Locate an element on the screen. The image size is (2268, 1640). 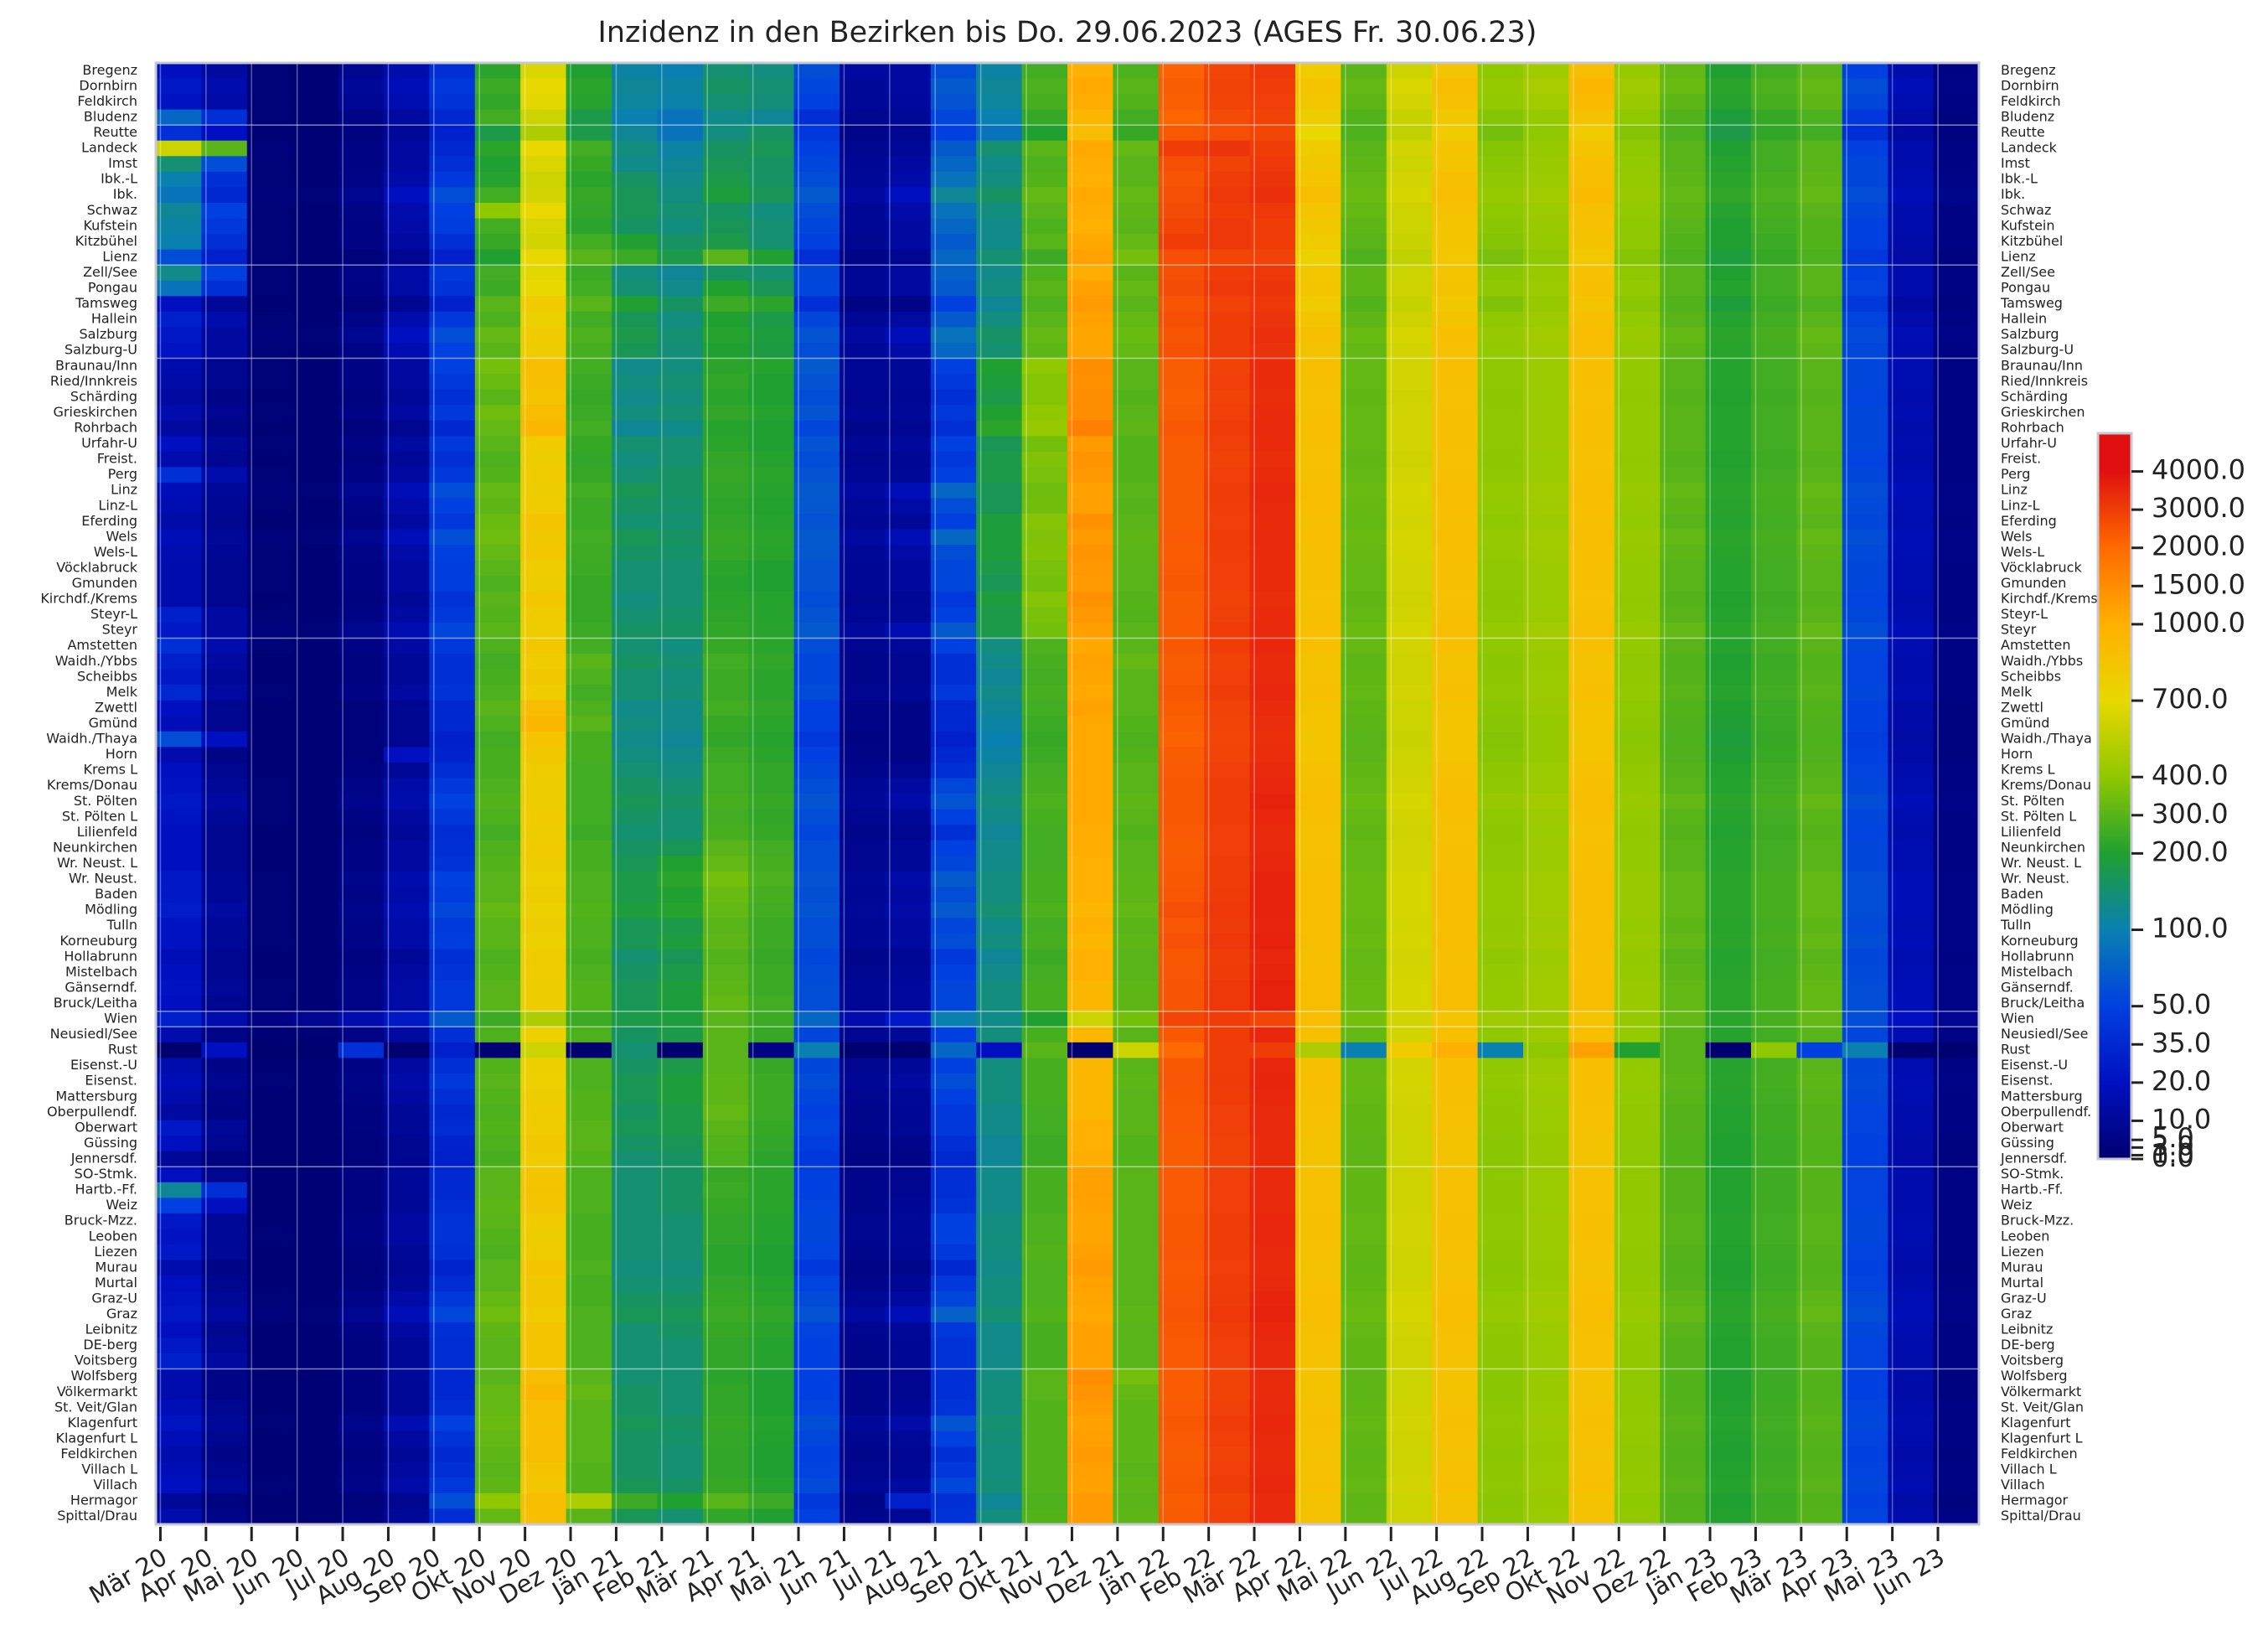
colorbar-tick-label: 300.0 is located at coordinates (2190, 814).